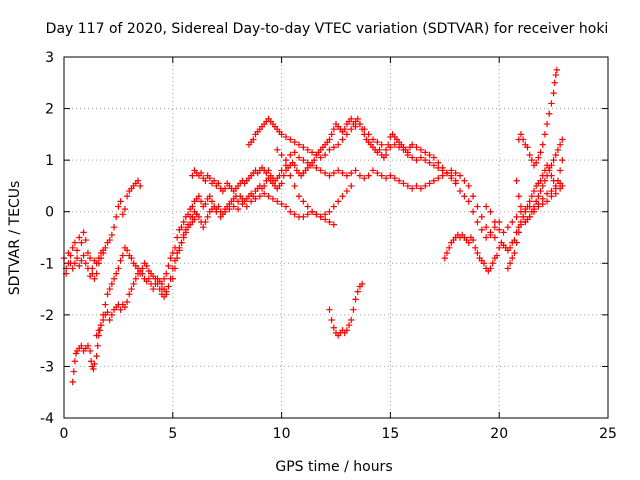  Describe the element at coordinates (49, 161) in the screenshot. I see `y-tick-label: 1` at that location.